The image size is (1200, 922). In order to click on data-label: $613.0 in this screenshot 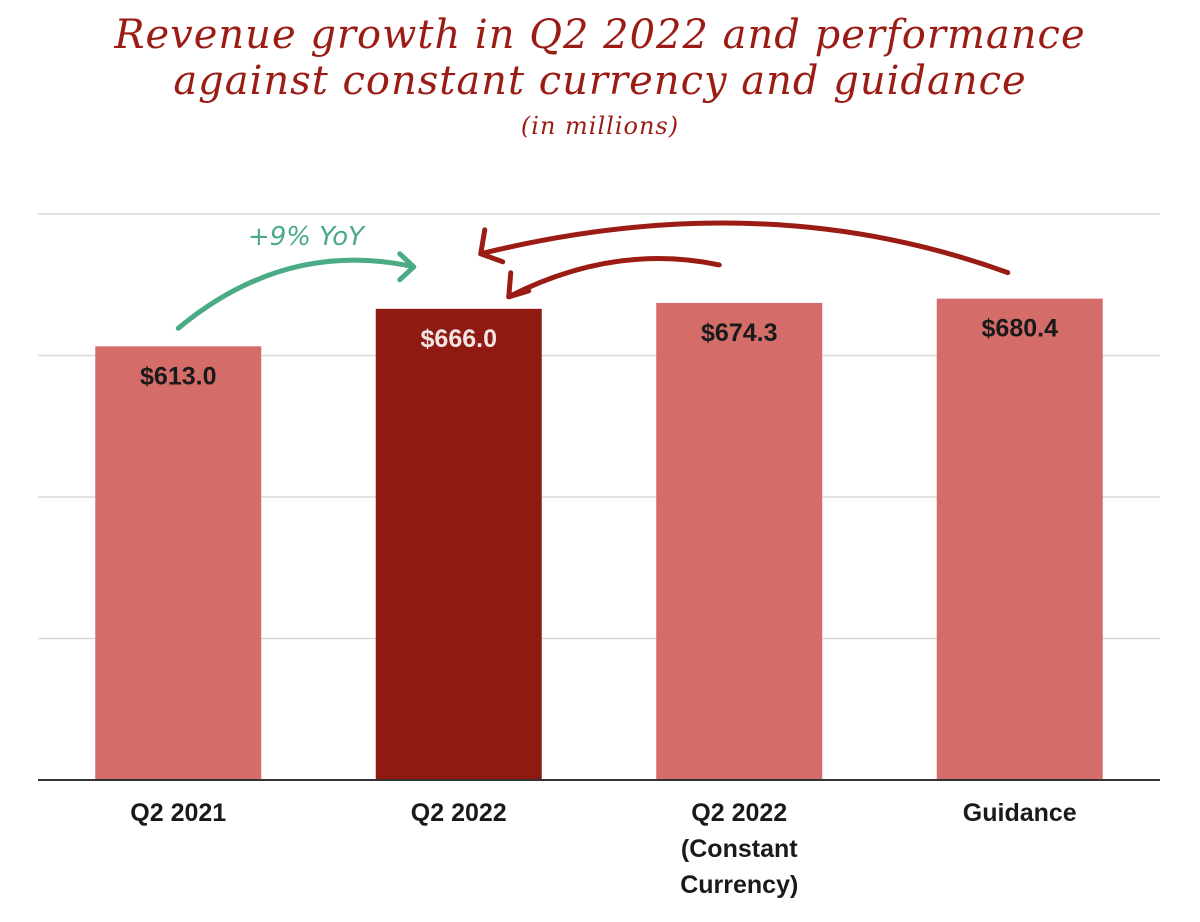, I will do `click(178, 376)`.